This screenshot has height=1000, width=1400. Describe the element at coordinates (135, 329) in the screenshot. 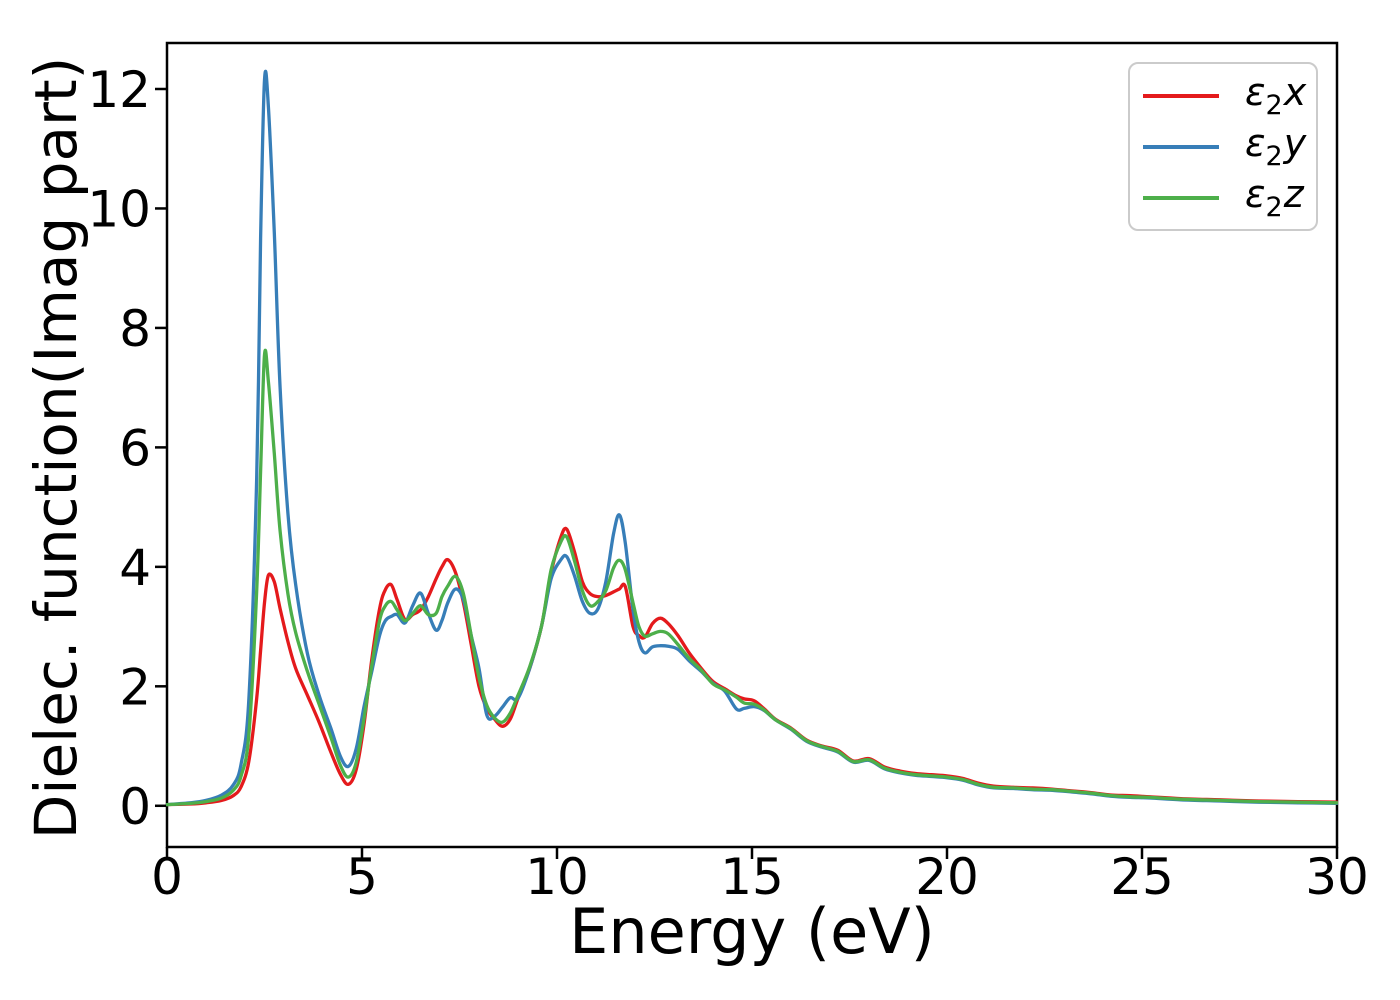

I see `y-tick-label: 8` at that location.